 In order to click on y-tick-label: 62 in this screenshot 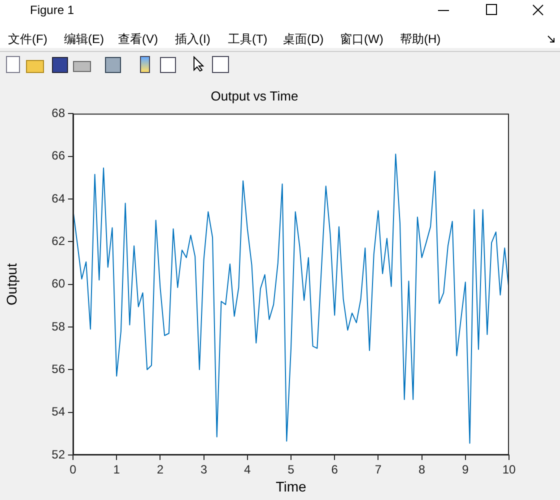, I will do `click(59, 241)`.